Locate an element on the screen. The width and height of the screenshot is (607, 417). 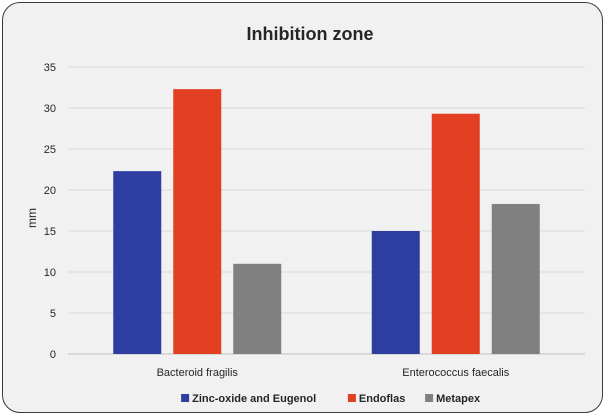
legend: Zinc-oxide and Eugenol Endoflas Metapex is located at coordinates (331, 399).